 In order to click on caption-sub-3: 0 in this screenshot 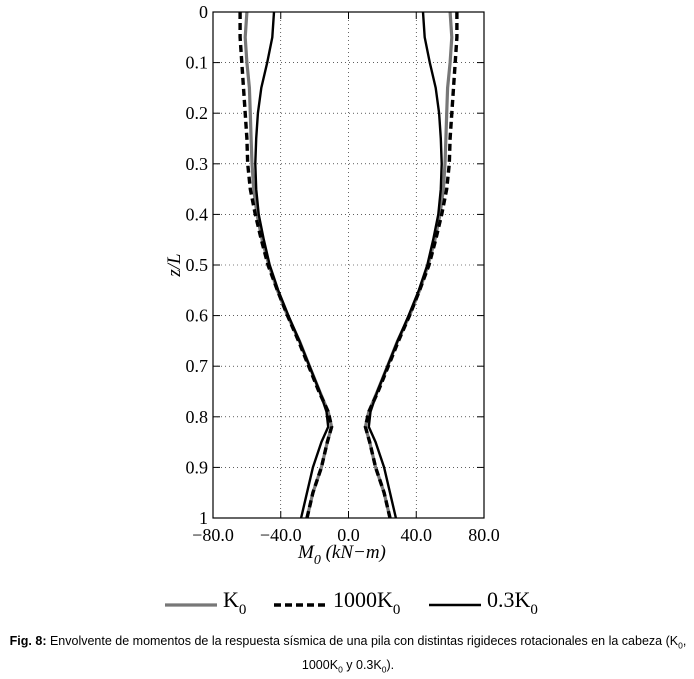, I will do `click(384, 669)`.